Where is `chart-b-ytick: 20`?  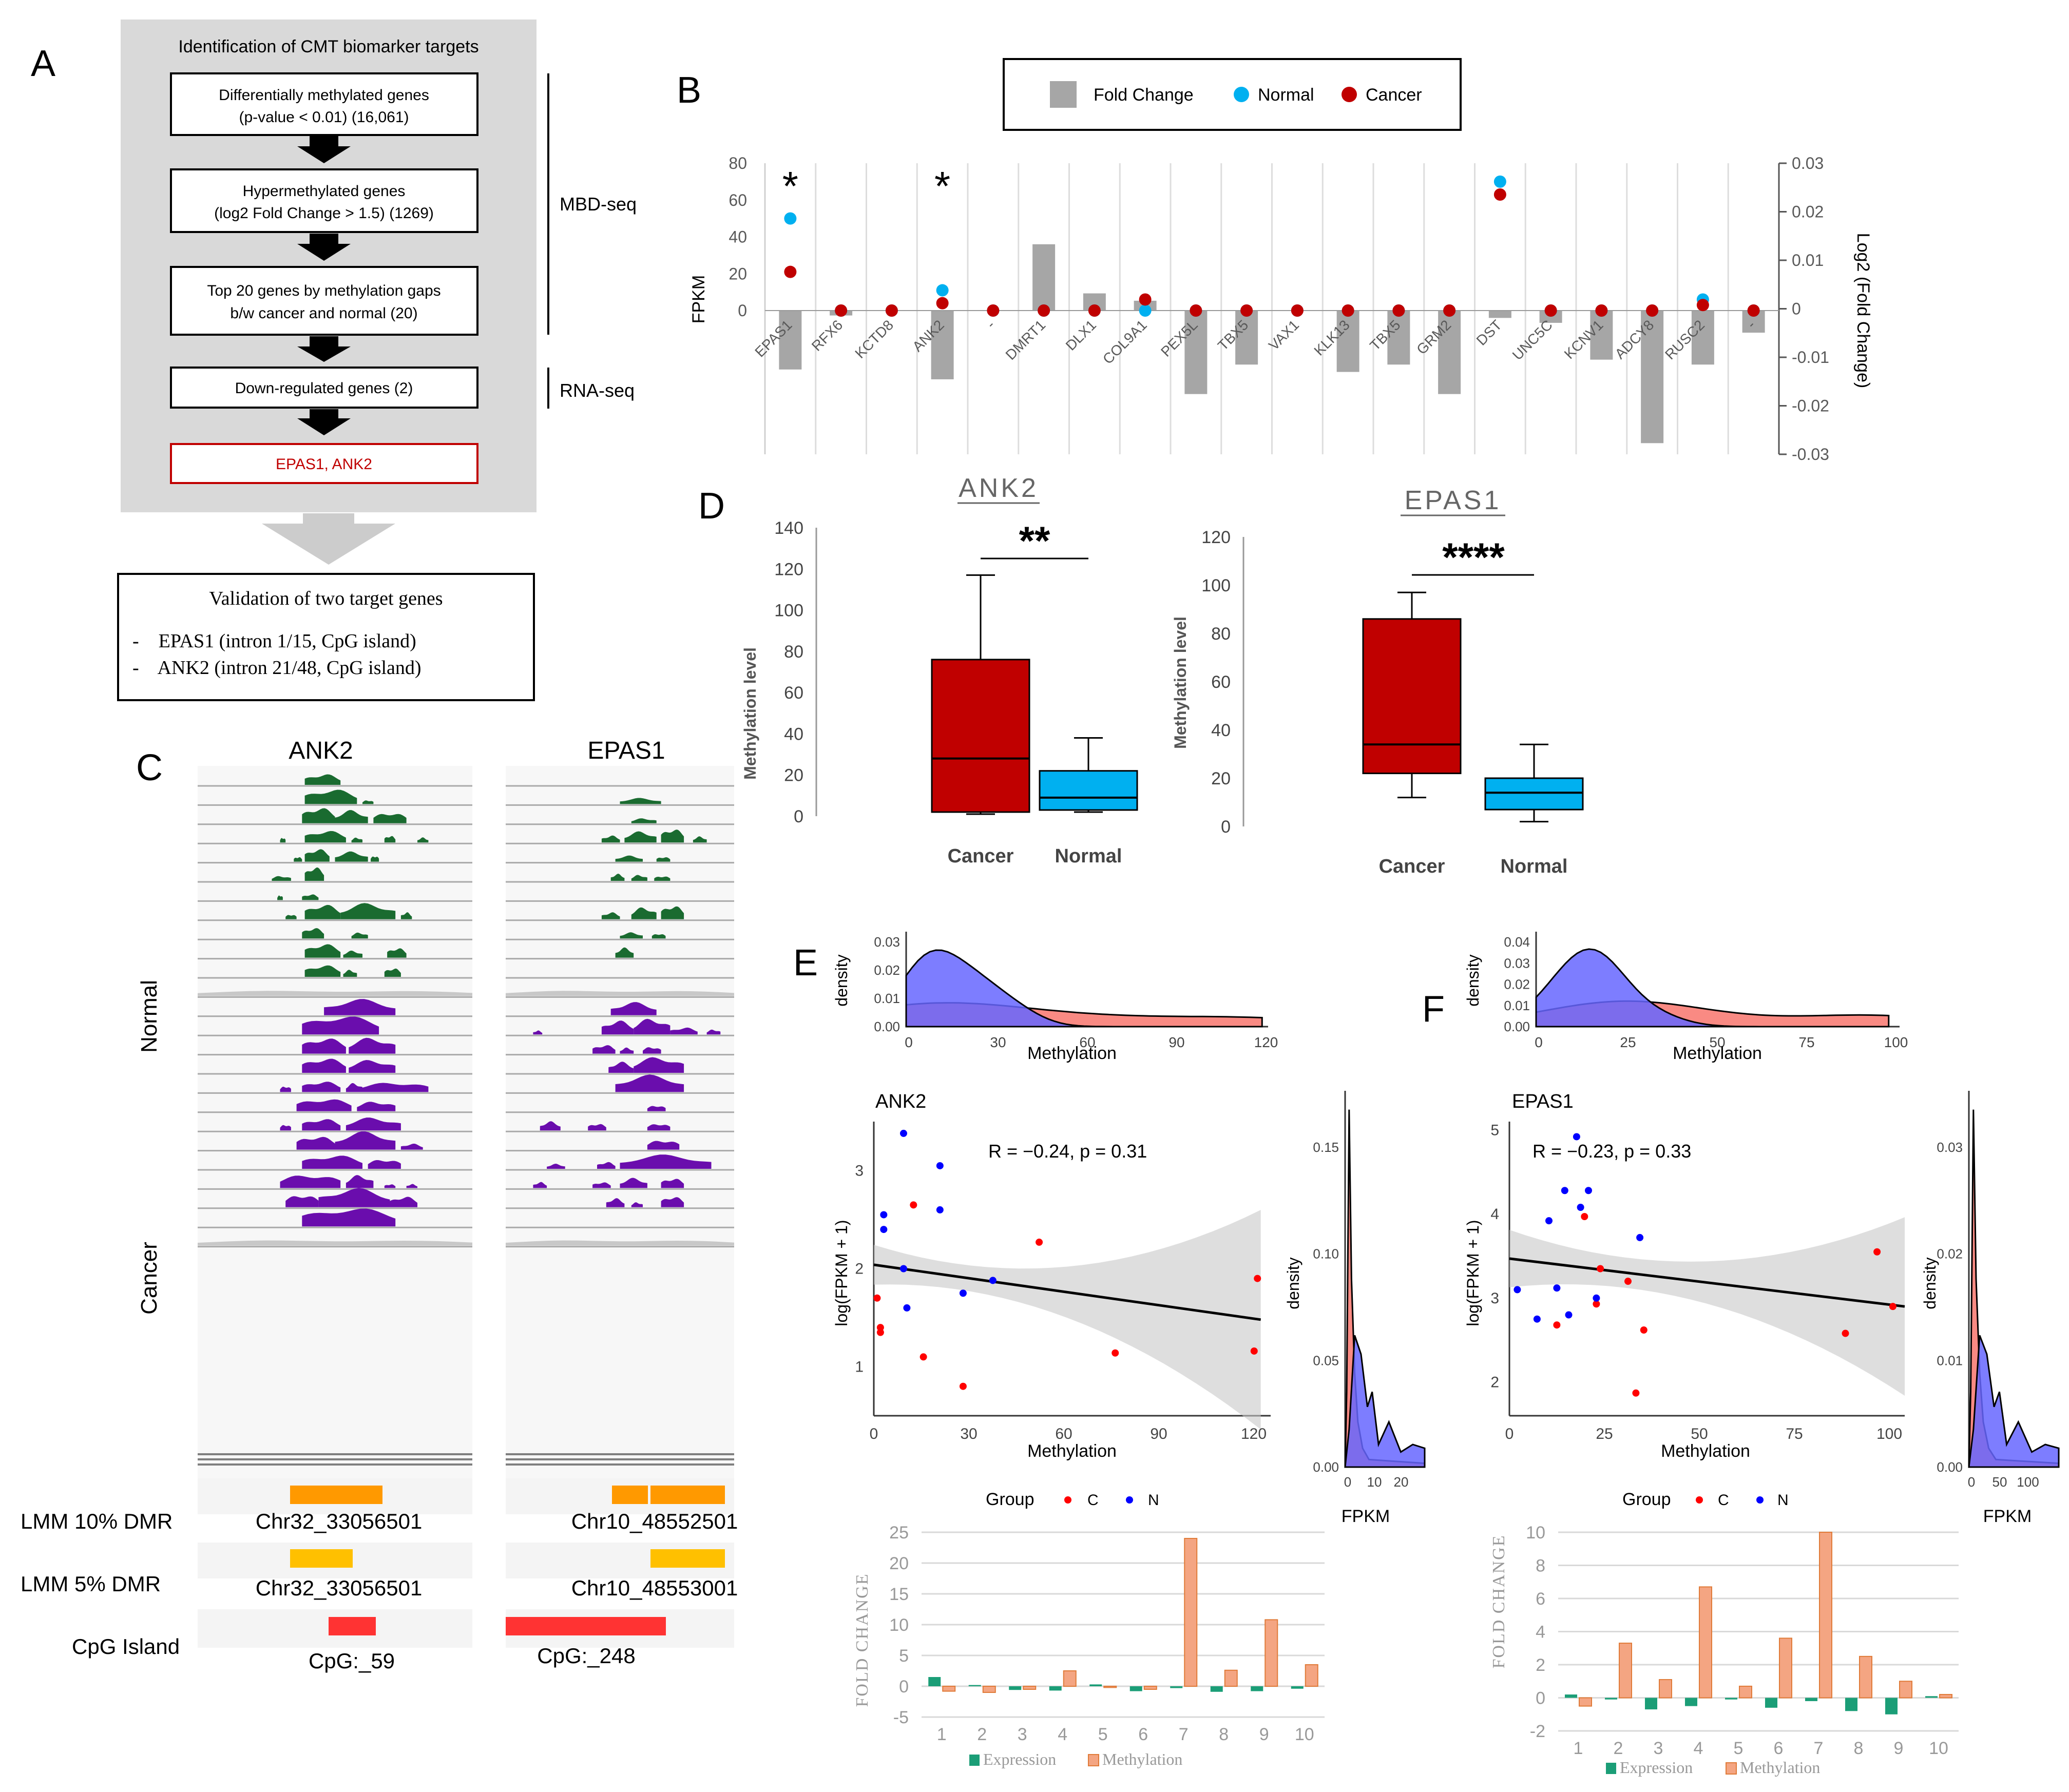 chart-b-ytick: 20 is located at coordinates (738, 274).